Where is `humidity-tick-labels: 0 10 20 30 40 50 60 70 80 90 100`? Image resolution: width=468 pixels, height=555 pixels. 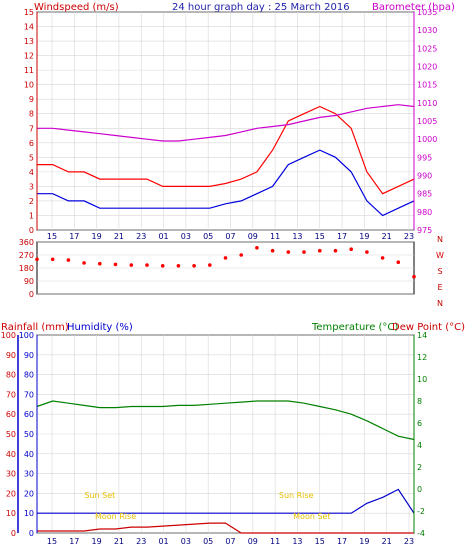 humidity-tick-labels: 0 10 20 30 40 50 60 70 80 90 100 is located at coordinates (26, 434).